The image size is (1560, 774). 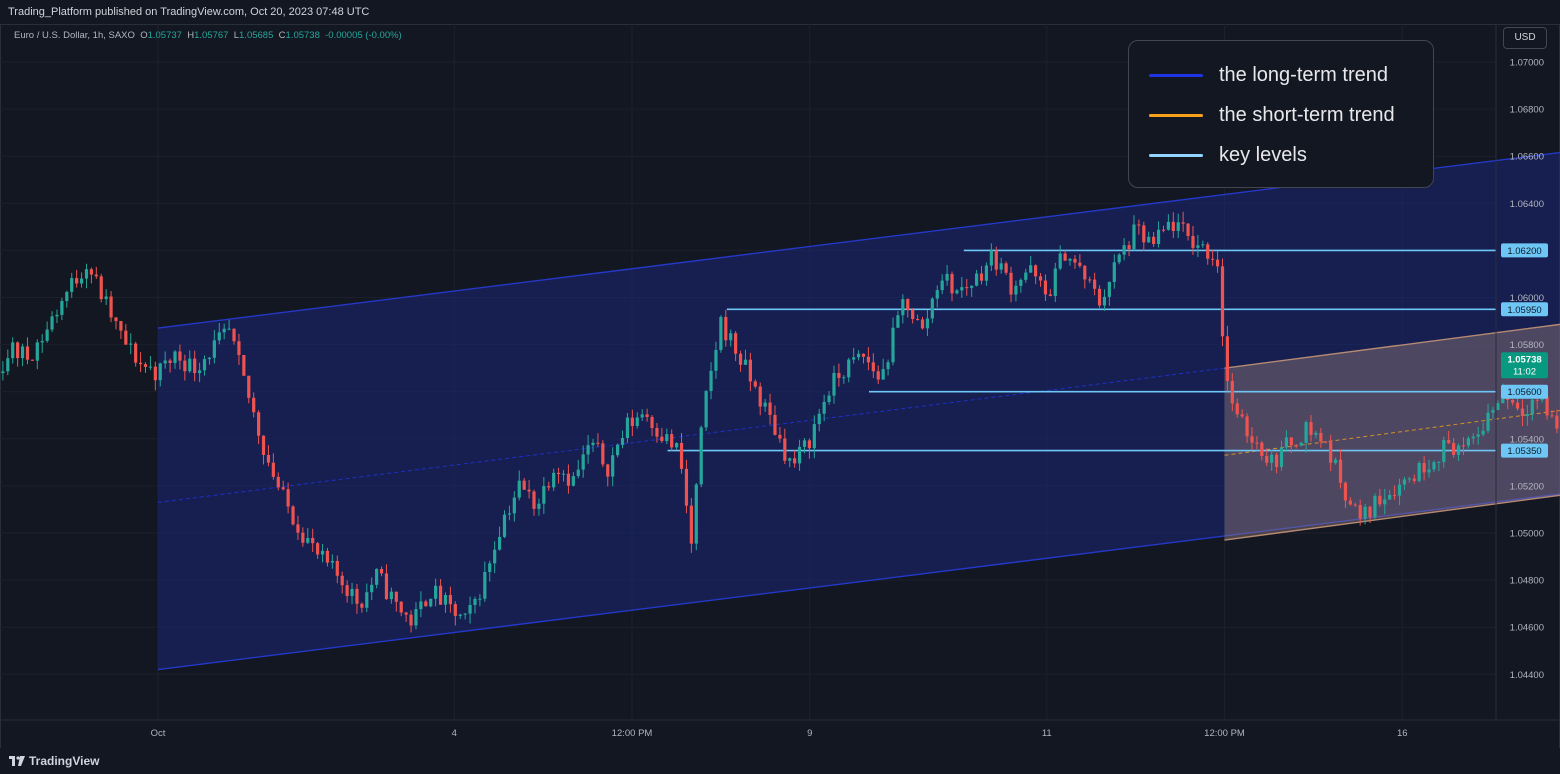 What do you see at coordinates (144, 35) in the screenshot?
I see `open-label: O` at bounding box center [144, 35].